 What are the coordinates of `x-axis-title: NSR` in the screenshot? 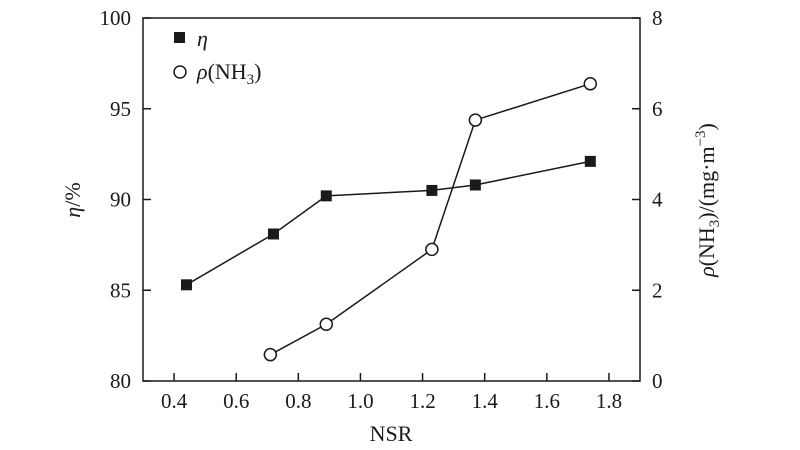 It's located at (391, 433).